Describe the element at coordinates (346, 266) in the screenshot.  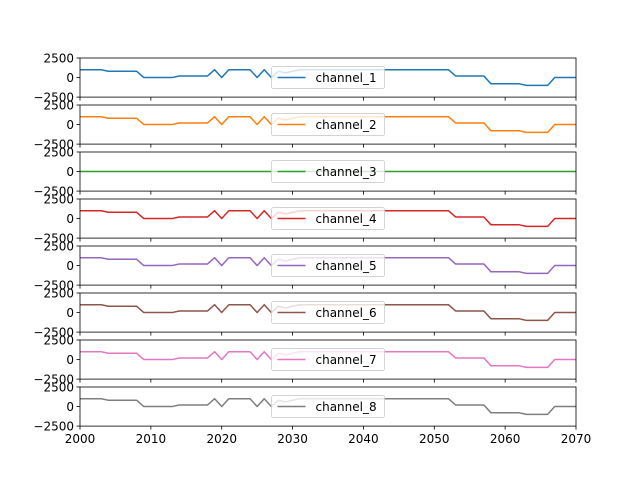
I see `legend-label: channel_5` at that location.